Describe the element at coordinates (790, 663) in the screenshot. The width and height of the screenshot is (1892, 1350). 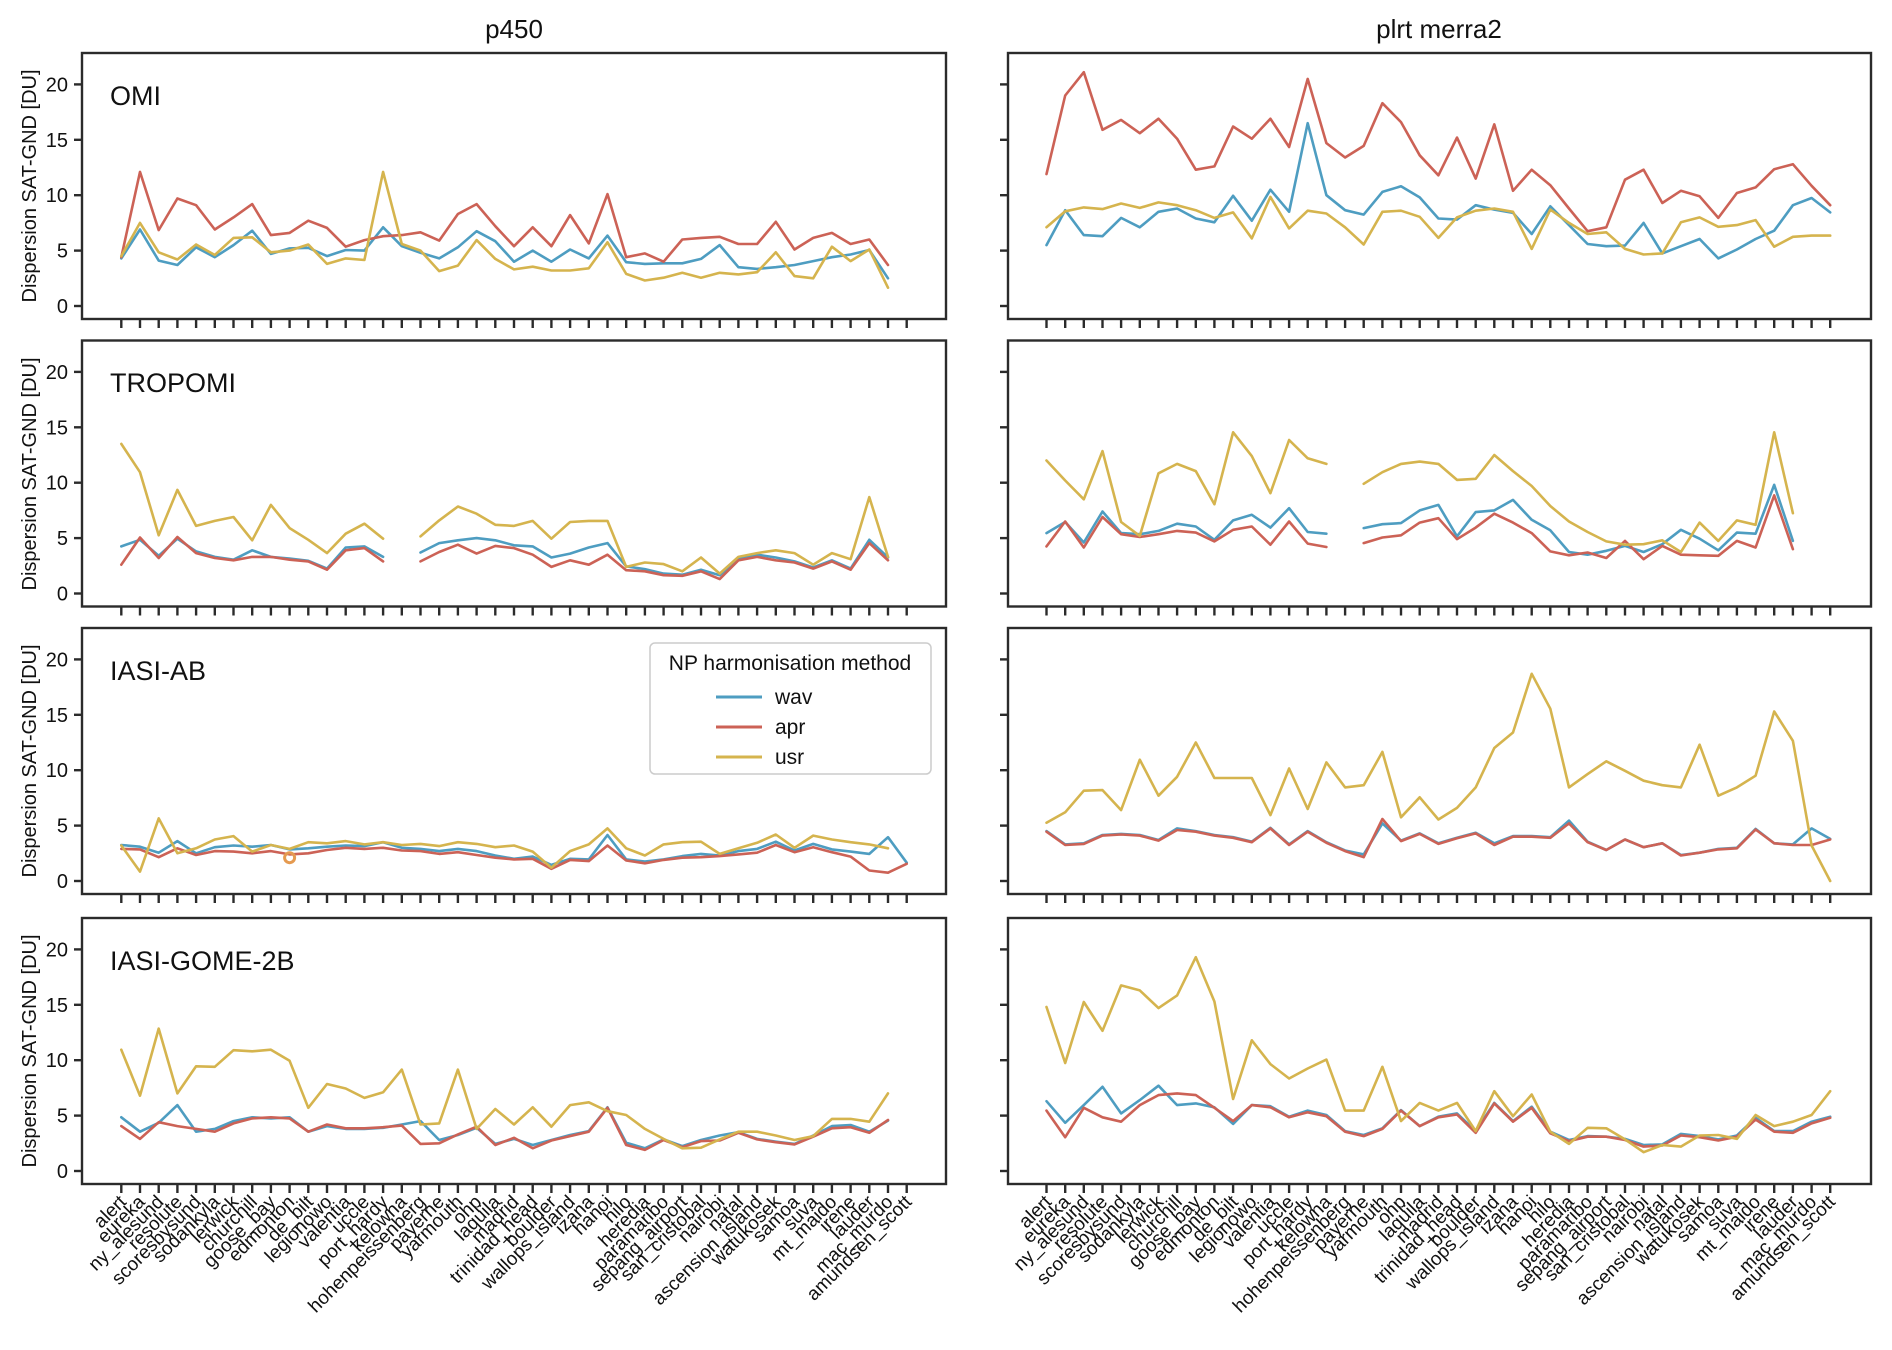
I see `svg-text: NP harmonisation method` at that location.